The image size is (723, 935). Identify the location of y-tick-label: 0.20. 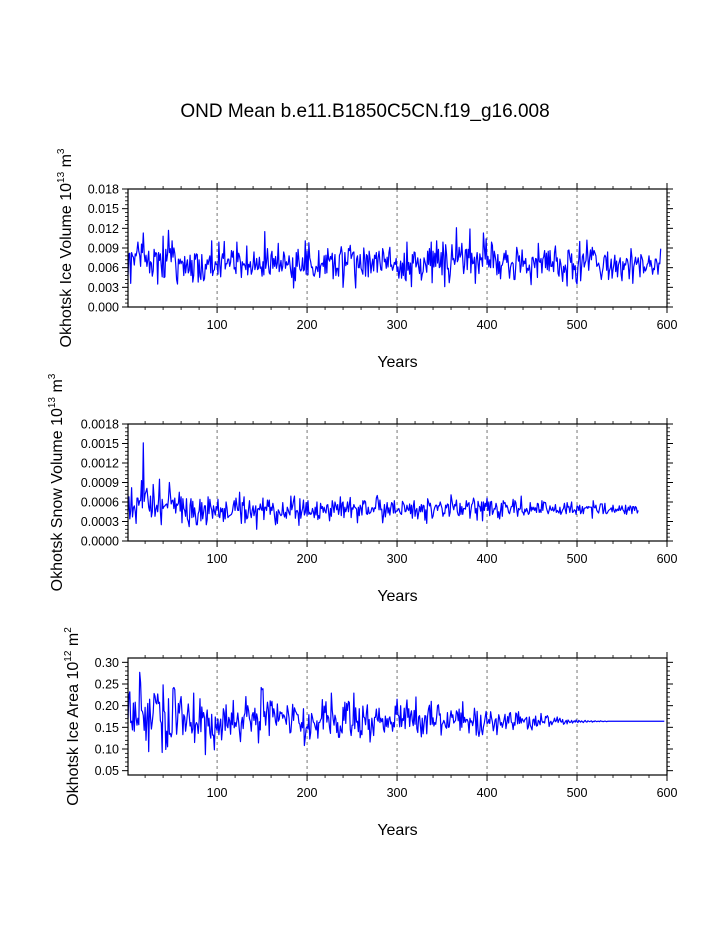
(107, 706).